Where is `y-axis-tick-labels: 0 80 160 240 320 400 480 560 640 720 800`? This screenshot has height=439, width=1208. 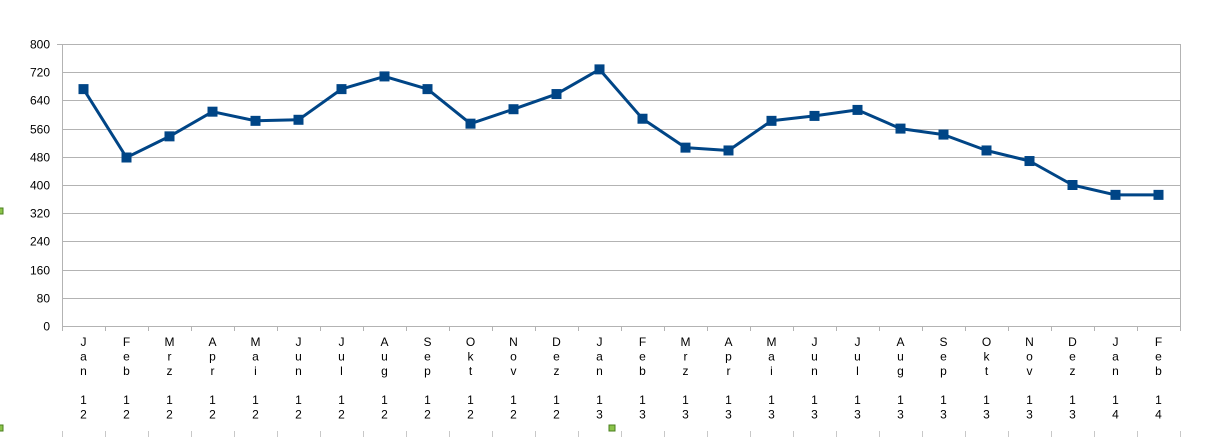
y-axis-tick-labels: 0 80 160 240 320 400 480 560 640 720 800 is located at coordinates (40, 186).